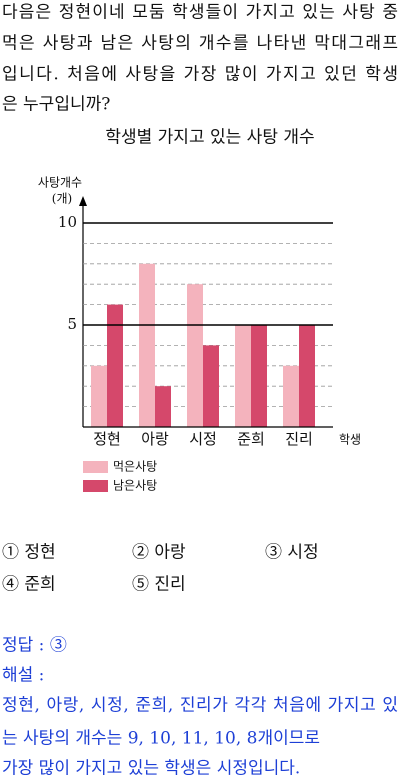 The width and height of the screenshot is (400, 778). I want to click on choice: ⑤ 진리, so click(159, 585).